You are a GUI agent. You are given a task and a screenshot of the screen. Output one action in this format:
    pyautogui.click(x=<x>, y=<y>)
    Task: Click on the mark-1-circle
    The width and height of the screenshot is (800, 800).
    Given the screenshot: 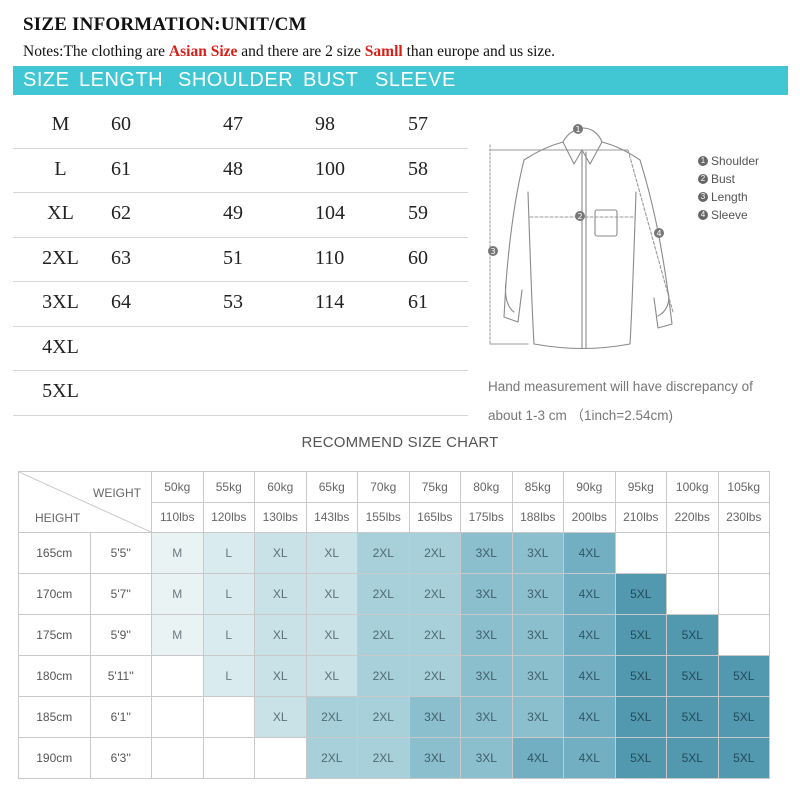 What is the action you would take?
    pyautogui.click(x=578, y=129)
    